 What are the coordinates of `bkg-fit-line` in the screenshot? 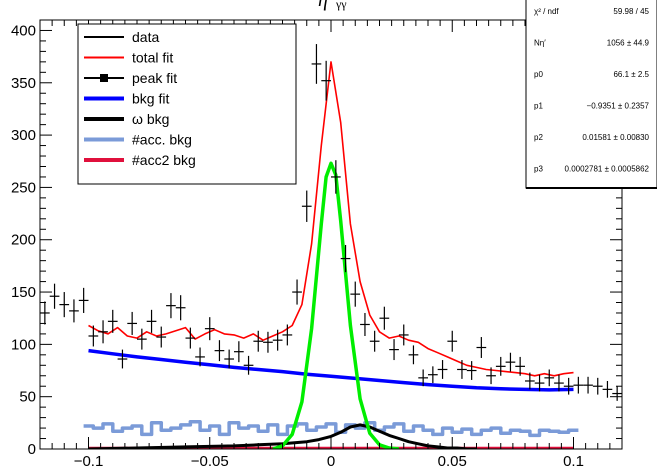 It's located at (331, 370).